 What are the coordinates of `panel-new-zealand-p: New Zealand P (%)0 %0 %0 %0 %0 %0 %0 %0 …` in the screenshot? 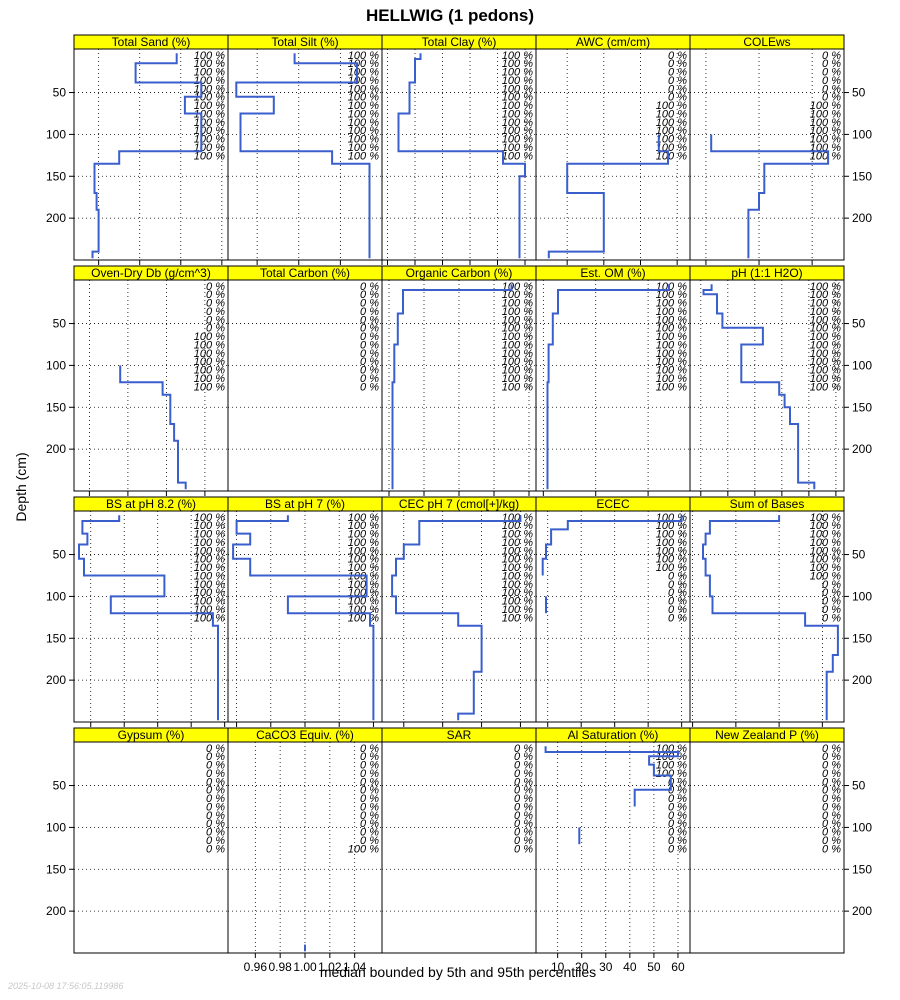 It's located at (780, 840).